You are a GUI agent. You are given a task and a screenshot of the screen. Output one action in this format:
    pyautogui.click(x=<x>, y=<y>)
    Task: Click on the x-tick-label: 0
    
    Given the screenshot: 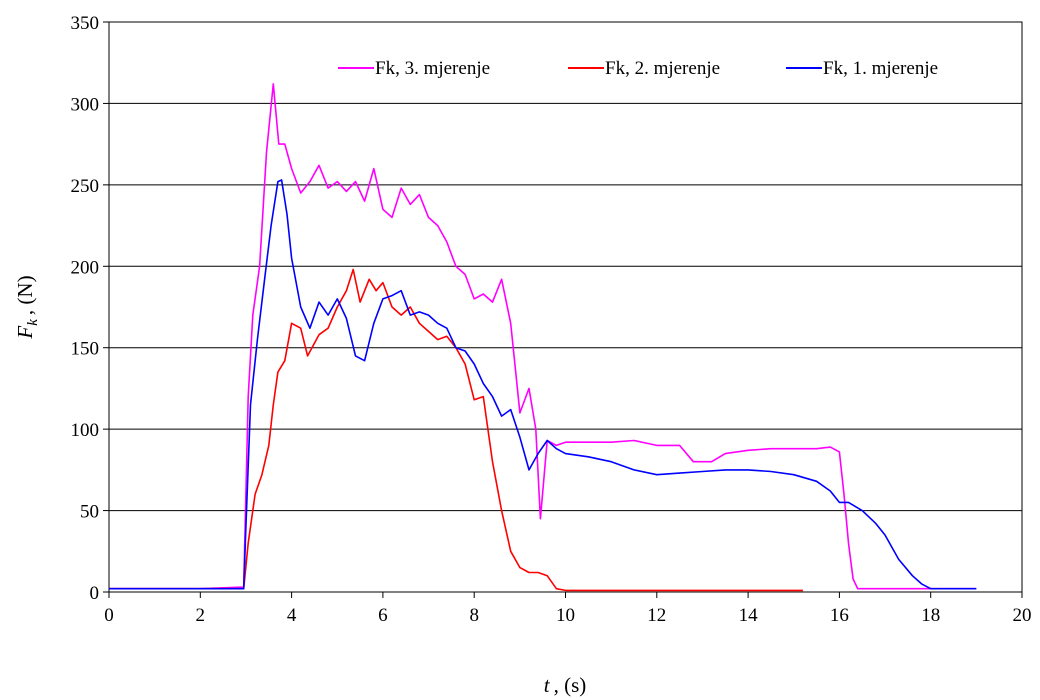 What is the action you would take?
    pyautogui.click(x=109, y=615)
    